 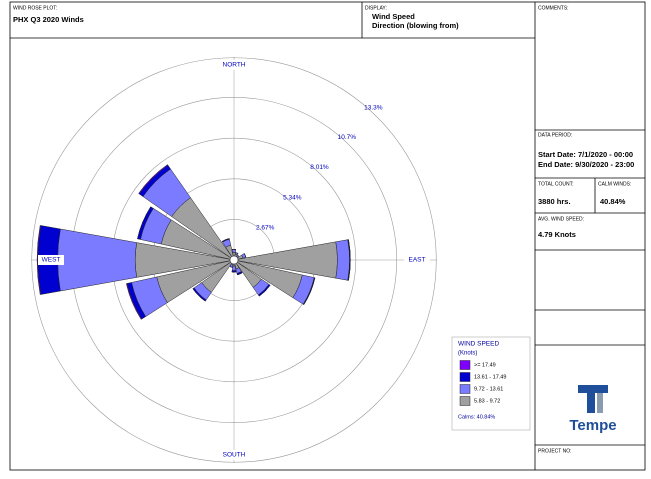 What do you see at coordinates (585, 154) in the screenshot?
I see `start-date: Start Date: 7/1/2020 - 00:00` at bounding box center [585, 154].